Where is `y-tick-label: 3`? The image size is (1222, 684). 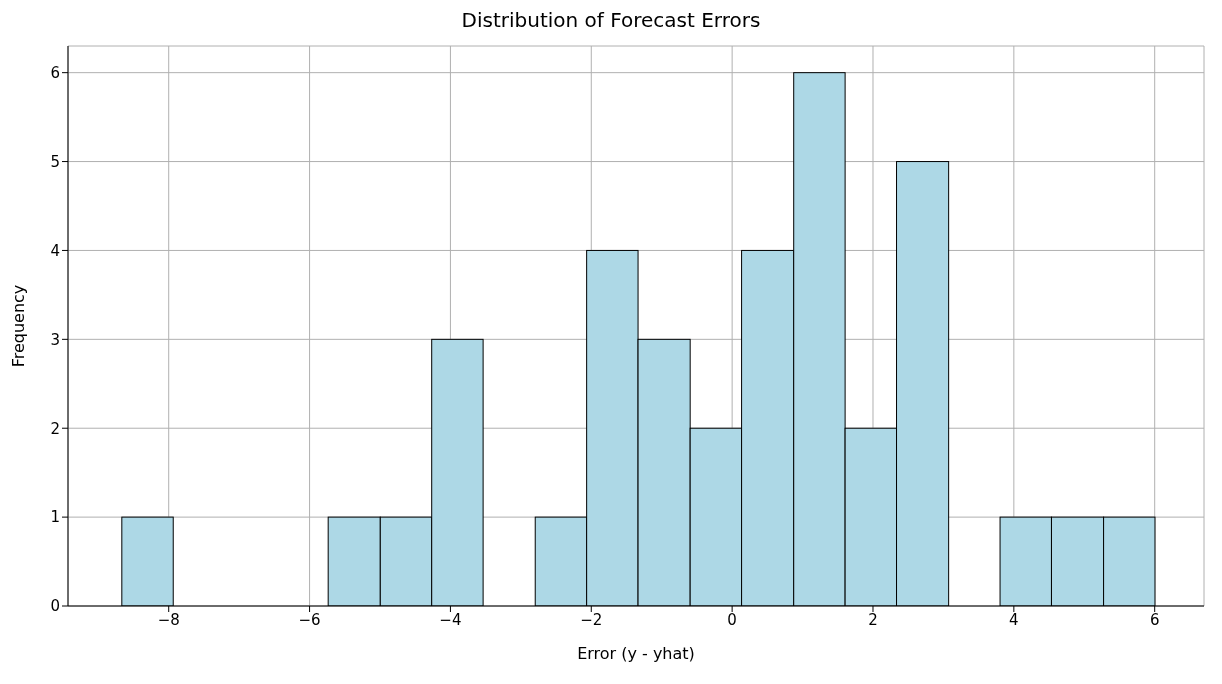 y-tick-label: 3 is located at coordinates (55, 339).